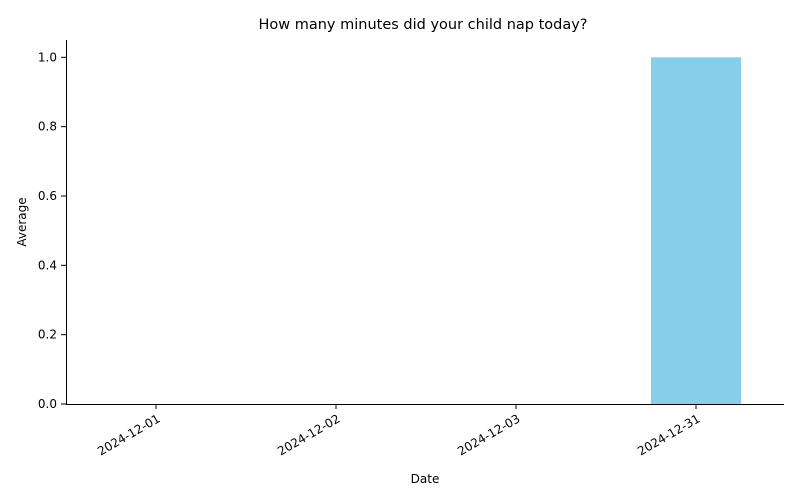 This screenshot has height=500, width=800. Describe the element at coordinates (488, 434) in the screenshot. I see `x-tick-label: 2024-12-03` at that location.